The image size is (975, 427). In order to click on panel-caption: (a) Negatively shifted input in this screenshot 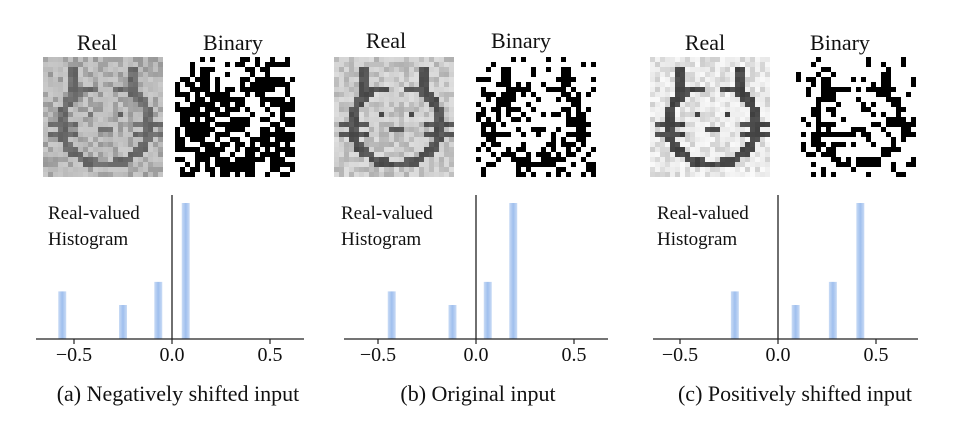, I will do `click(178, 393)`.